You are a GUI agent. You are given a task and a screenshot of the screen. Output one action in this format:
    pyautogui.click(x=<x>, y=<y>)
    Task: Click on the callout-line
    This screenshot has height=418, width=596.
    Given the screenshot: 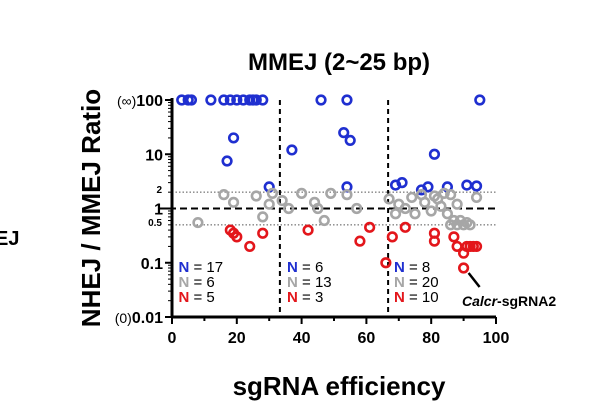 What is the action you would take?
    pyautogui.click(x=474, y=280)
    